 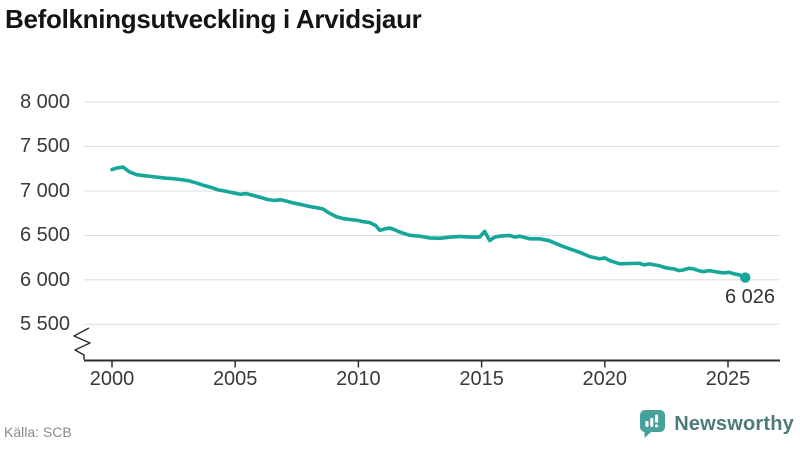 What do you see at coordinates (44, 324) in the screenshot?
I see `y-axis-label: 5 500` at bounding box center [44, 324].